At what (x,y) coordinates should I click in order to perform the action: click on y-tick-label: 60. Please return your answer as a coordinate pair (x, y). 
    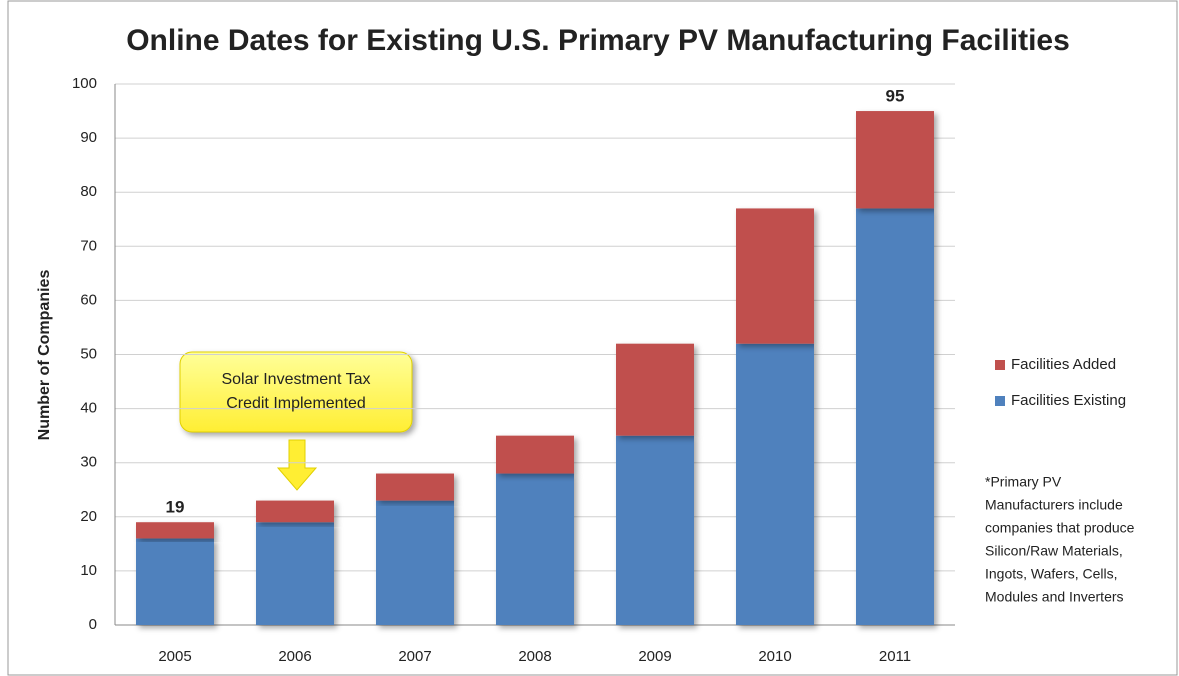
    Looking at the image, I should click on (88, 299).